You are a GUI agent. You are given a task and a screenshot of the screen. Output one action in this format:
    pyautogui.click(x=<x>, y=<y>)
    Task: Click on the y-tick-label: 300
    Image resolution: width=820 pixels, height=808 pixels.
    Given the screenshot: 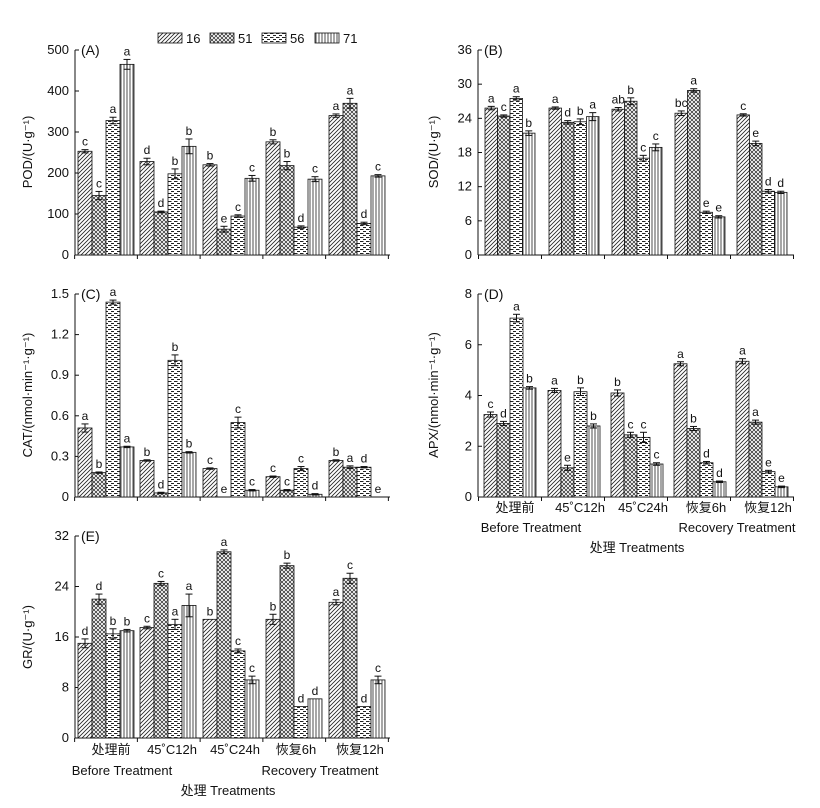 What is the action you would take?
    pyautogui.click(x=58, y=131)
    